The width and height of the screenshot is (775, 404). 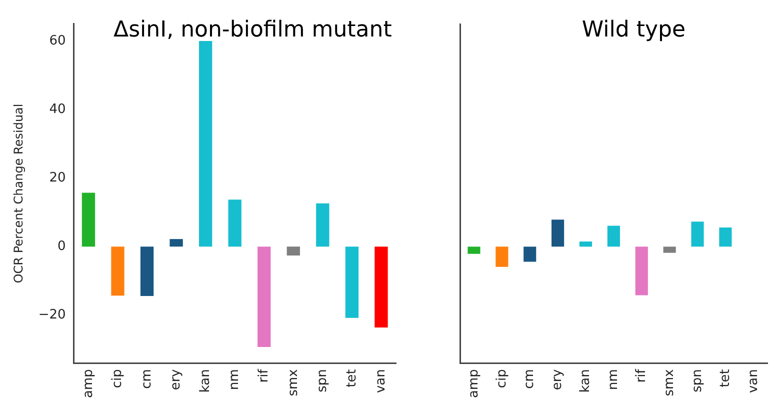 I want to click on chart-title: ΔsinI, non-biofilm mutant, so click(x=253, y=30).